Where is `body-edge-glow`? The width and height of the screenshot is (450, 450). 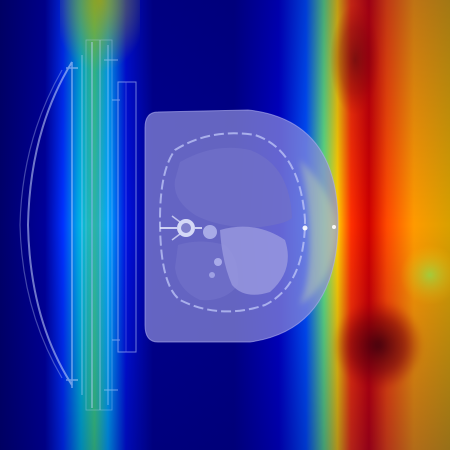
body-edge-glow is located at coordinates (318, 232).